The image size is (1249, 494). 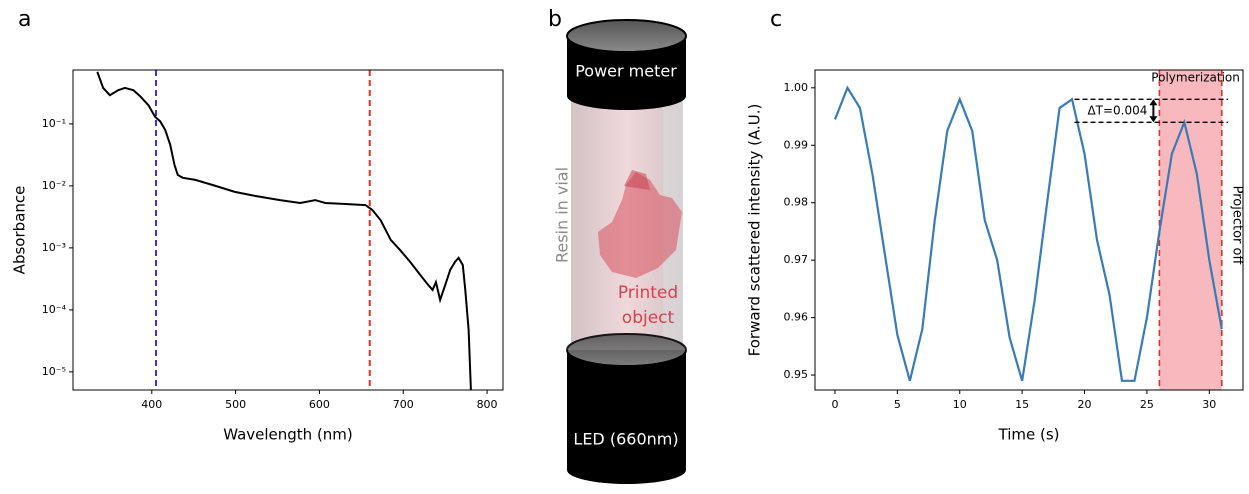 What do you see at coordinates (796, 317) in the screenshot?
I see `y-tick-label: 0.96` at bounding box center [796, 317].